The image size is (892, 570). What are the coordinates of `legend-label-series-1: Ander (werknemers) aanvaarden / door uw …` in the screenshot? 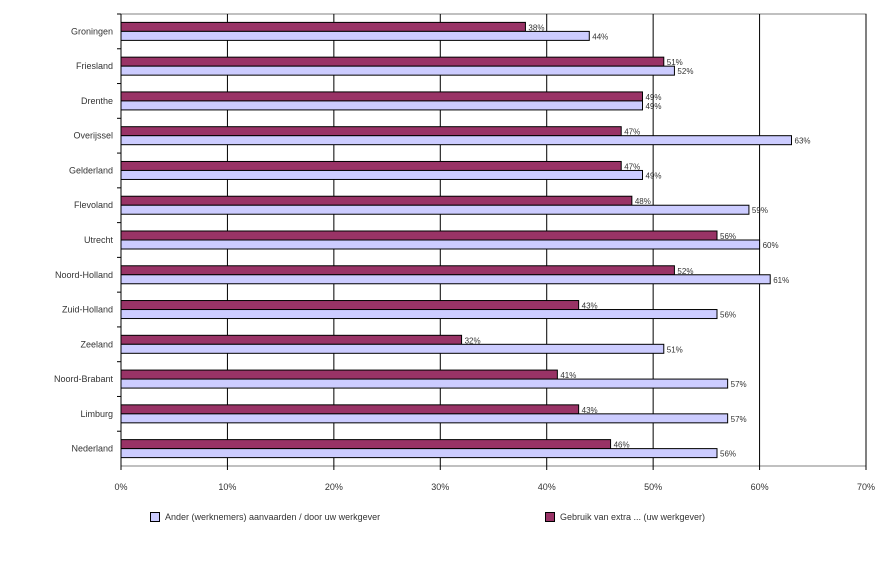 It's located at (273, 517).